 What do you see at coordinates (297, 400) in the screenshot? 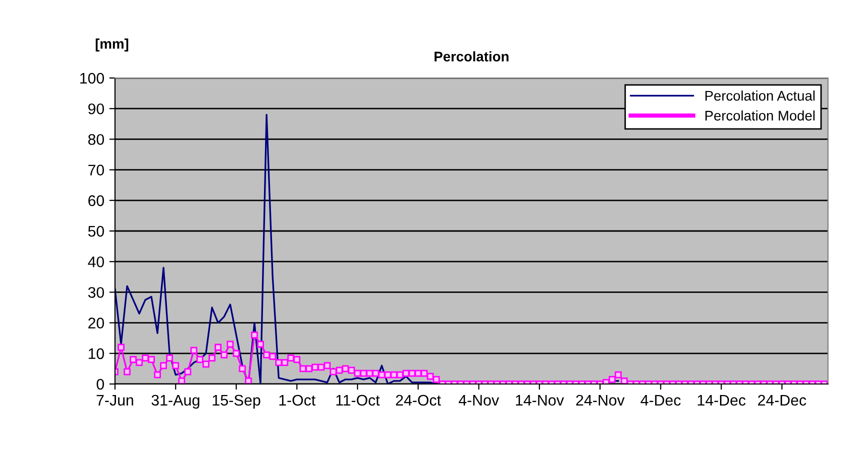
I see `x-tick-label: 1-Oct` at bounding box center [297, 400].